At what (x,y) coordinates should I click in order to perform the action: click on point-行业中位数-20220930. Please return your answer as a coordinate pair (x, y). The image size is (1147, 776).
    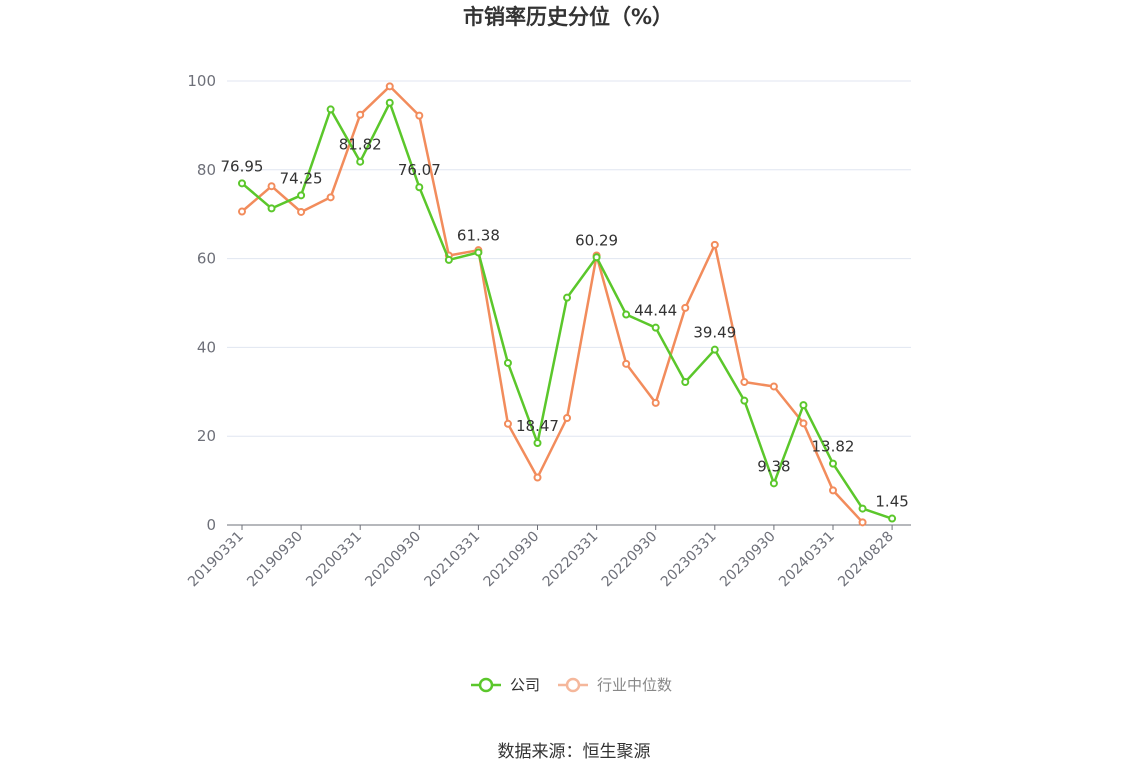
    Looking at the image, I should click on (655, 402).